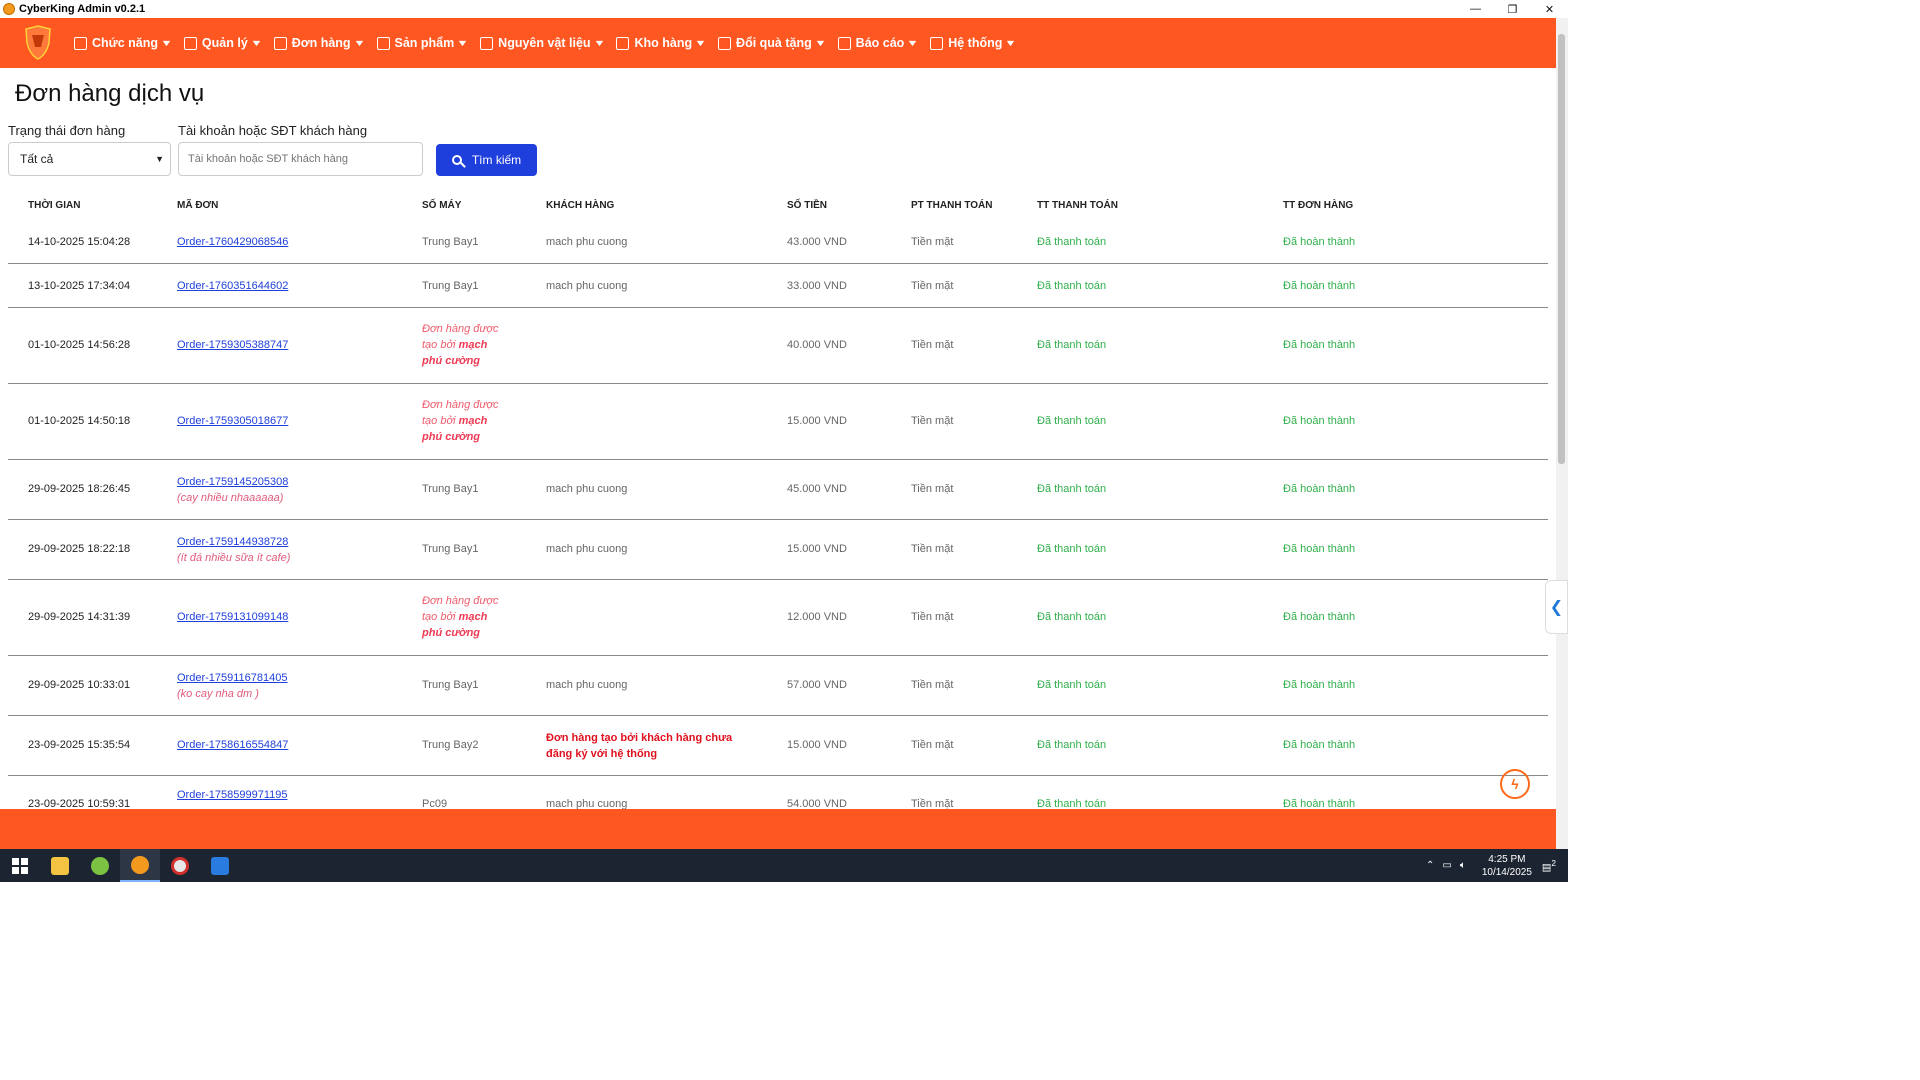  Describe the element at coordinates (725, 43) in the screenshot. I see `gift-icon` at that location.